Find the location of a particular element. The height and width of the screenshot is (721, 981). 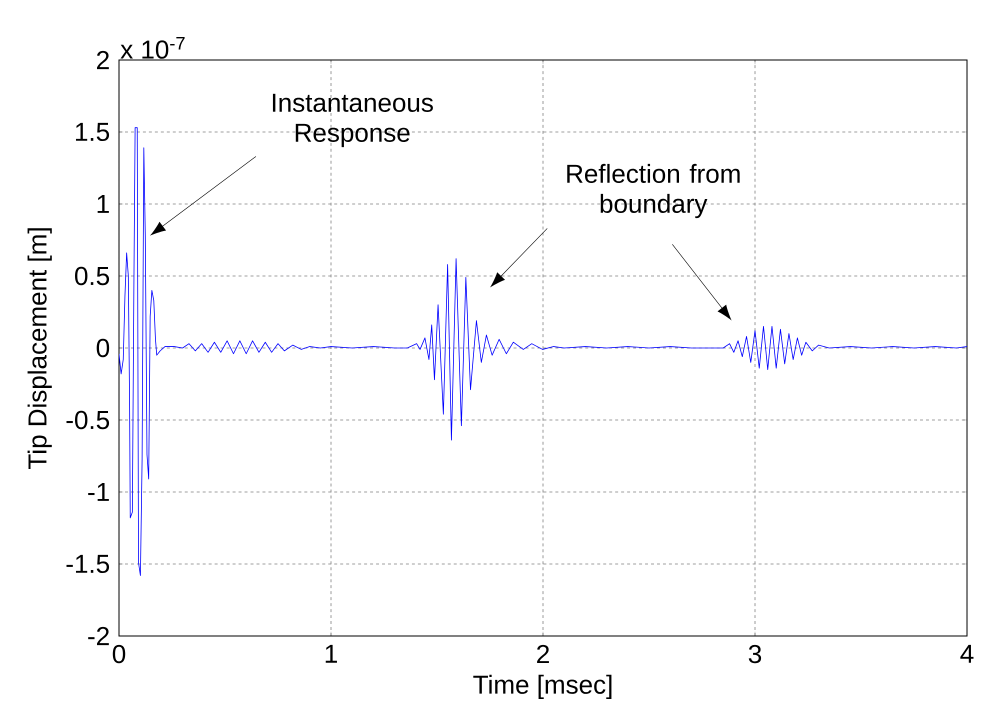

y-tick-label: 1 is located at coordinates (103, 204).